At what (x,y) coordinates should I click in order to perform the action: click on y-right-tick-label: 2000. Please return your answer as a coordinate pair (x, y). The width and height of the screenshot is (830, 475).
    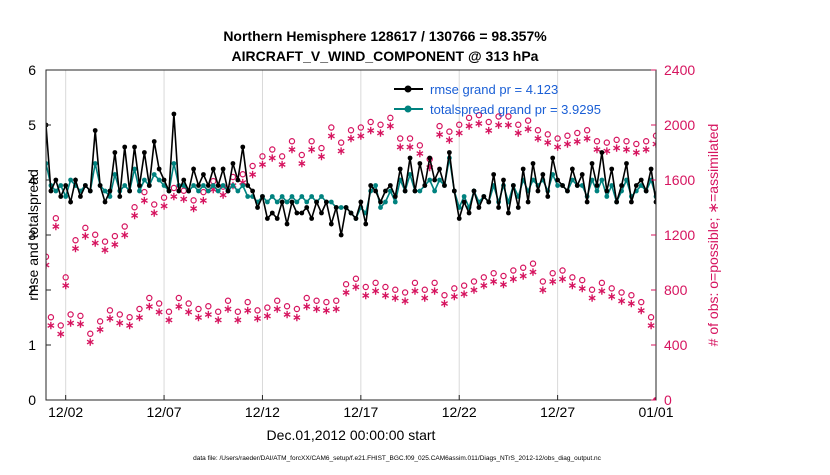
    Looking at the image, I should click on (679, 125).